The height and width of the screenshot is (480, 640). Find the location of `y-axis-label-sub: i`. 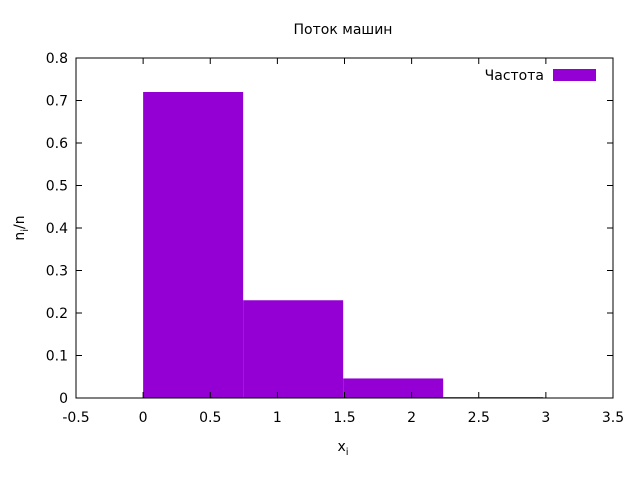

y-axis-label-sub: i is located at coordinates (25, 230).